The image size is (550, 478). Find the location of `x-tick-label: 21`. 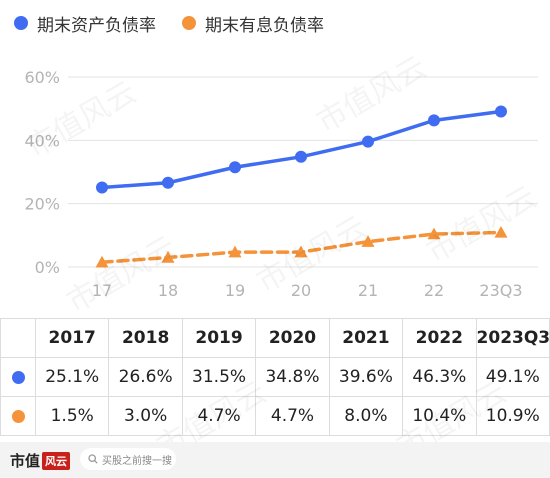

x-tick-label: 21 is located at coordinates (368, 290).